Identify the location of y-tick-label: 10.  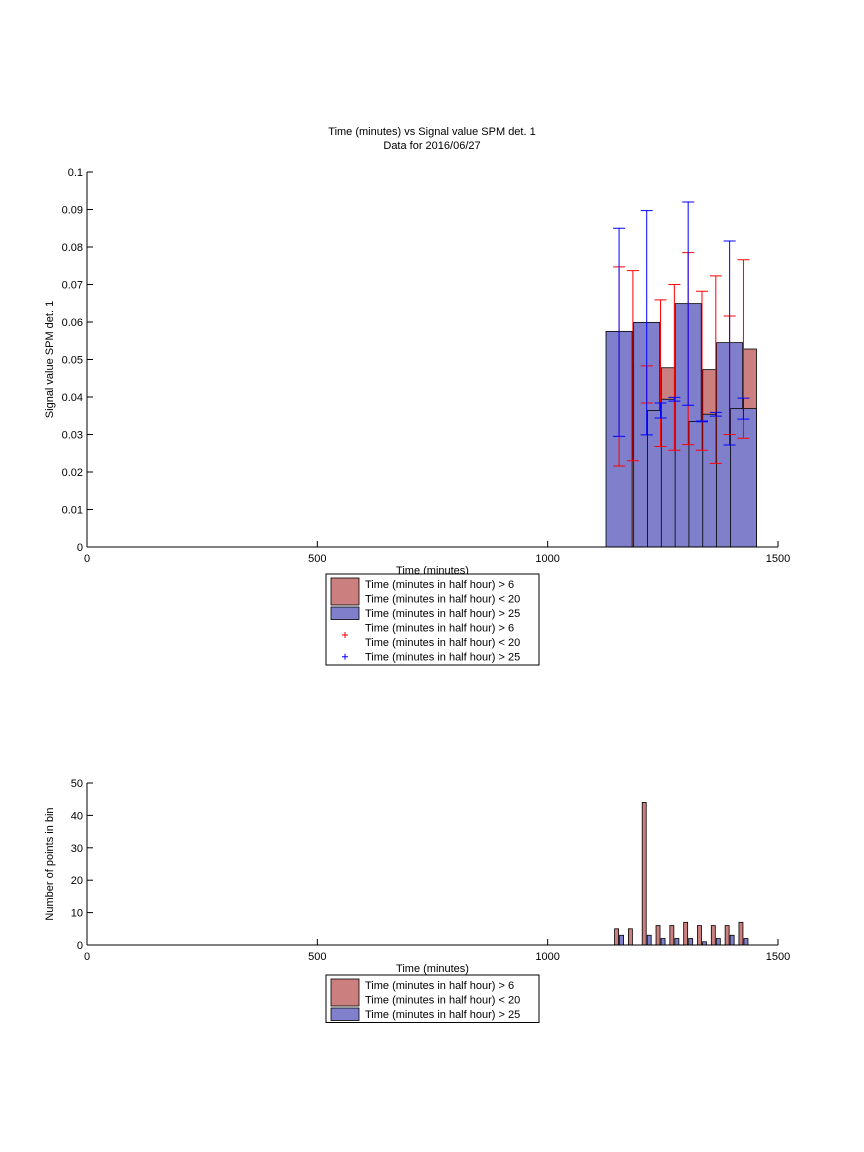
(77, 914).